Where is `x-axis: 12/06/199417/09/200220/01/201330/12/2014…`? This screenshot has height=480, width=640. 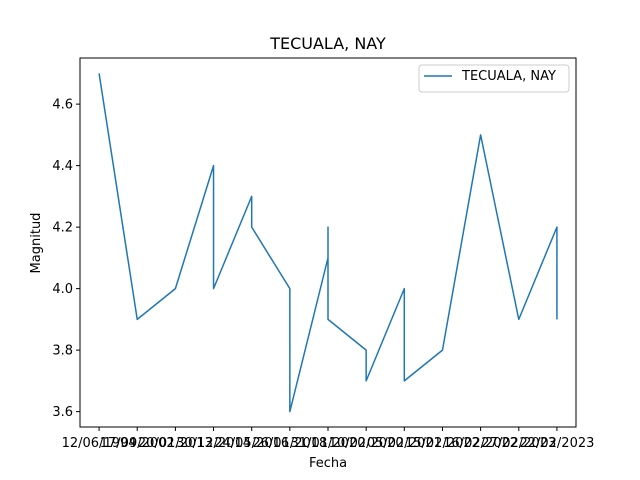 x-axis: 12/06/199417/09/200220/01/201330/12/2014… is located at coordinates (328, 439).